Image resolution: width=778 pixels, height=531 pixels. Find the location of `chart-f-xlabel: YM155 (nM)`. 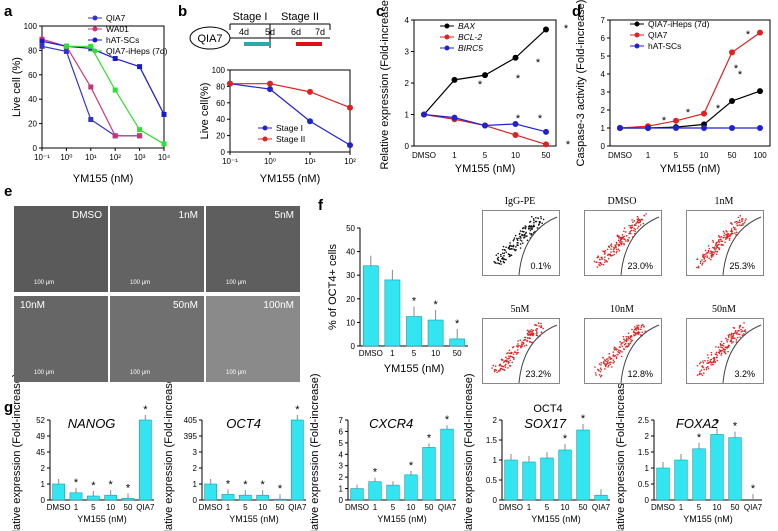

chart-f-xlabel: YM155 (nM) is located at coordinates (414, 369).